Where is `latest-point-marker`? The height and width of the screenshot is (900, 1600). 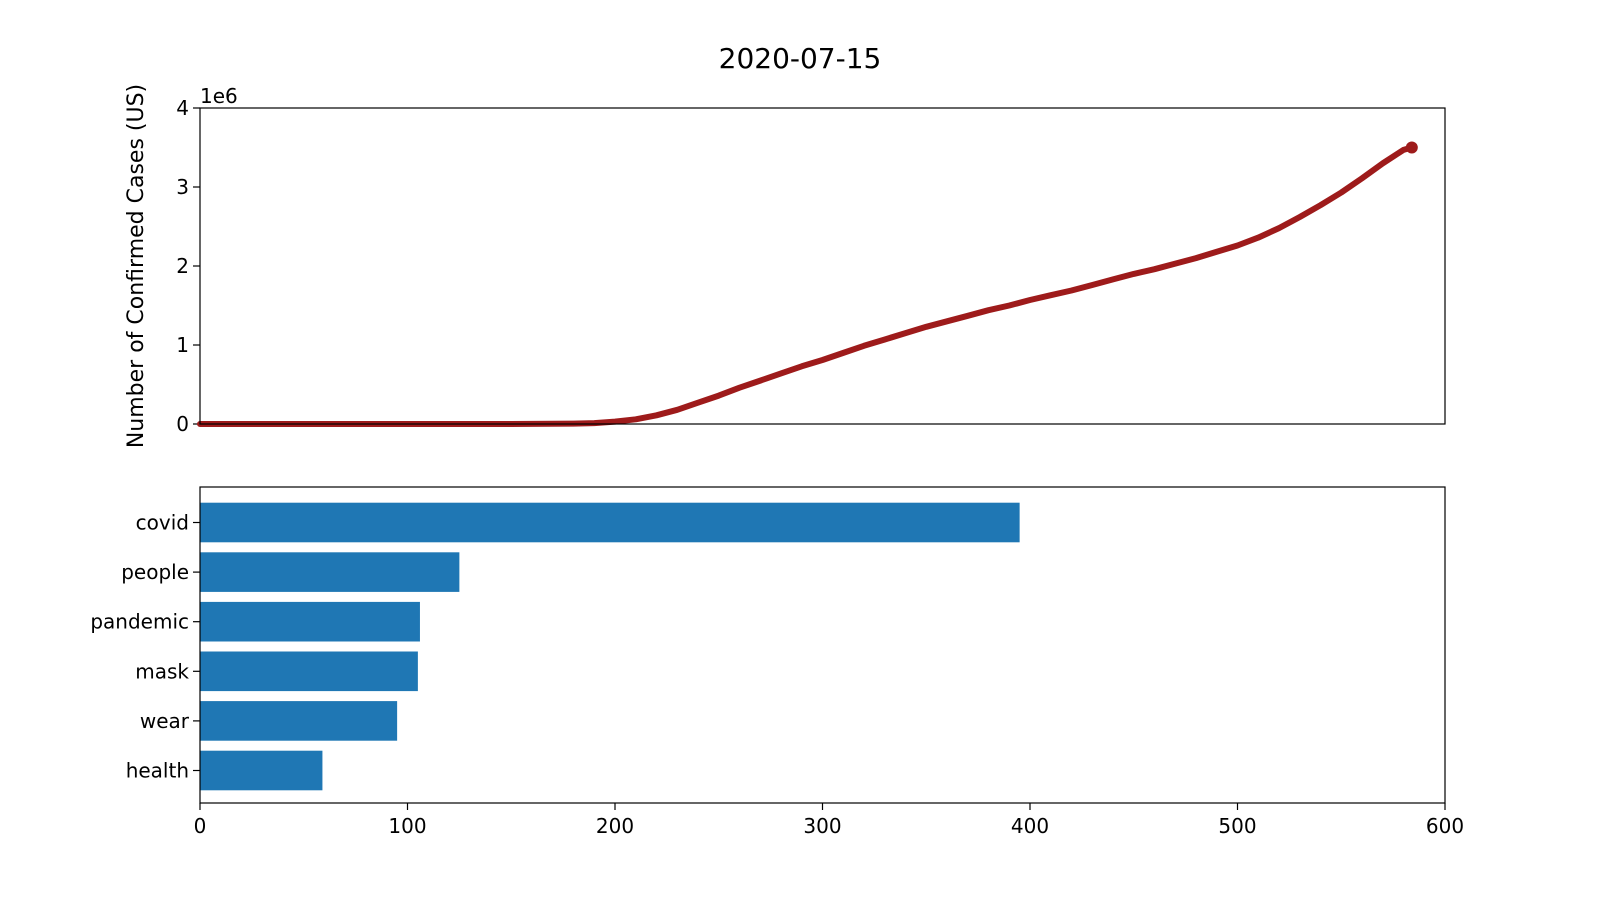
latest-point-marker is located at coordinates (1411, 147).